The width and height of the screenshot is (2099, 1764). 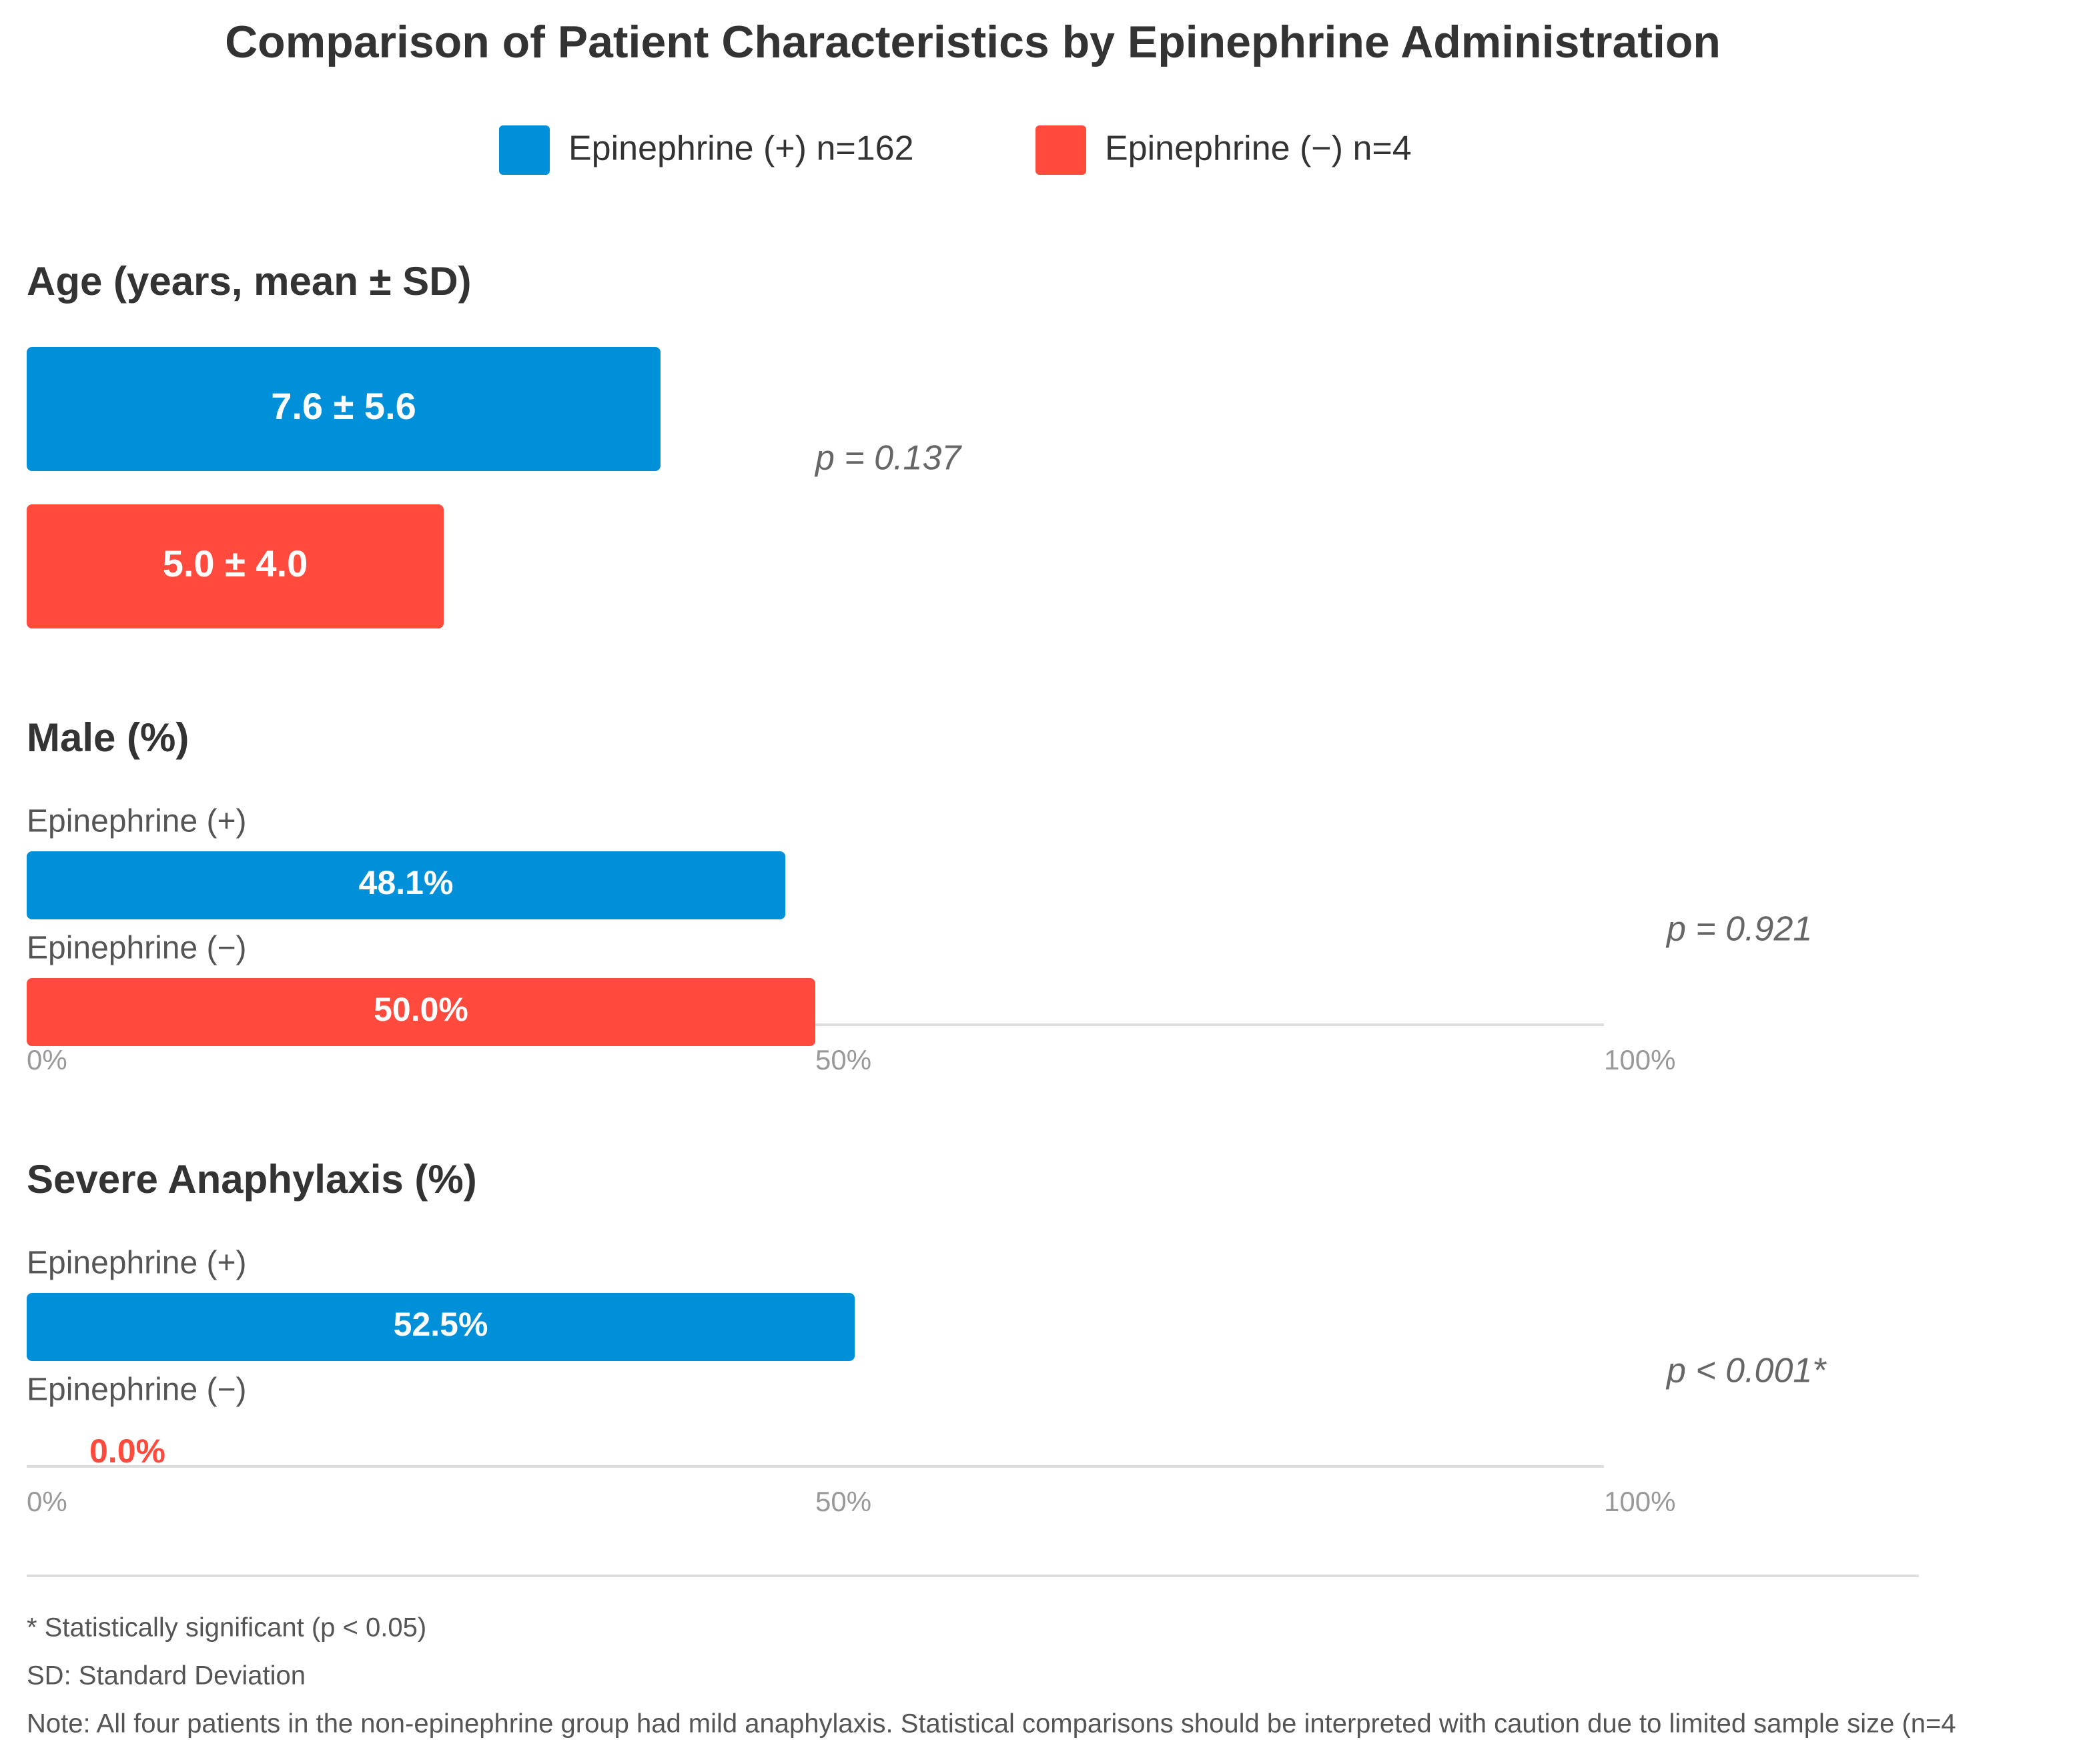 I want to click on p-value: p < 0.001*, so click(x=1746, y=1371).